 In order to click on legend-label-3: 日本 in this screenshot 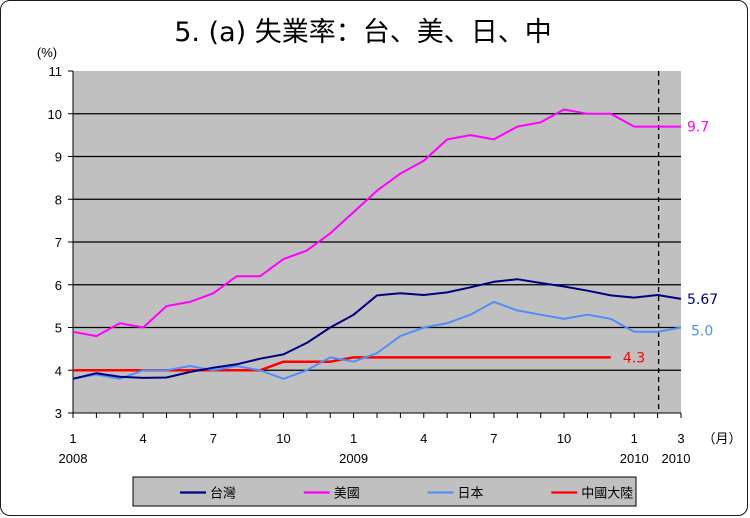, I will do `click(471, 494)`.